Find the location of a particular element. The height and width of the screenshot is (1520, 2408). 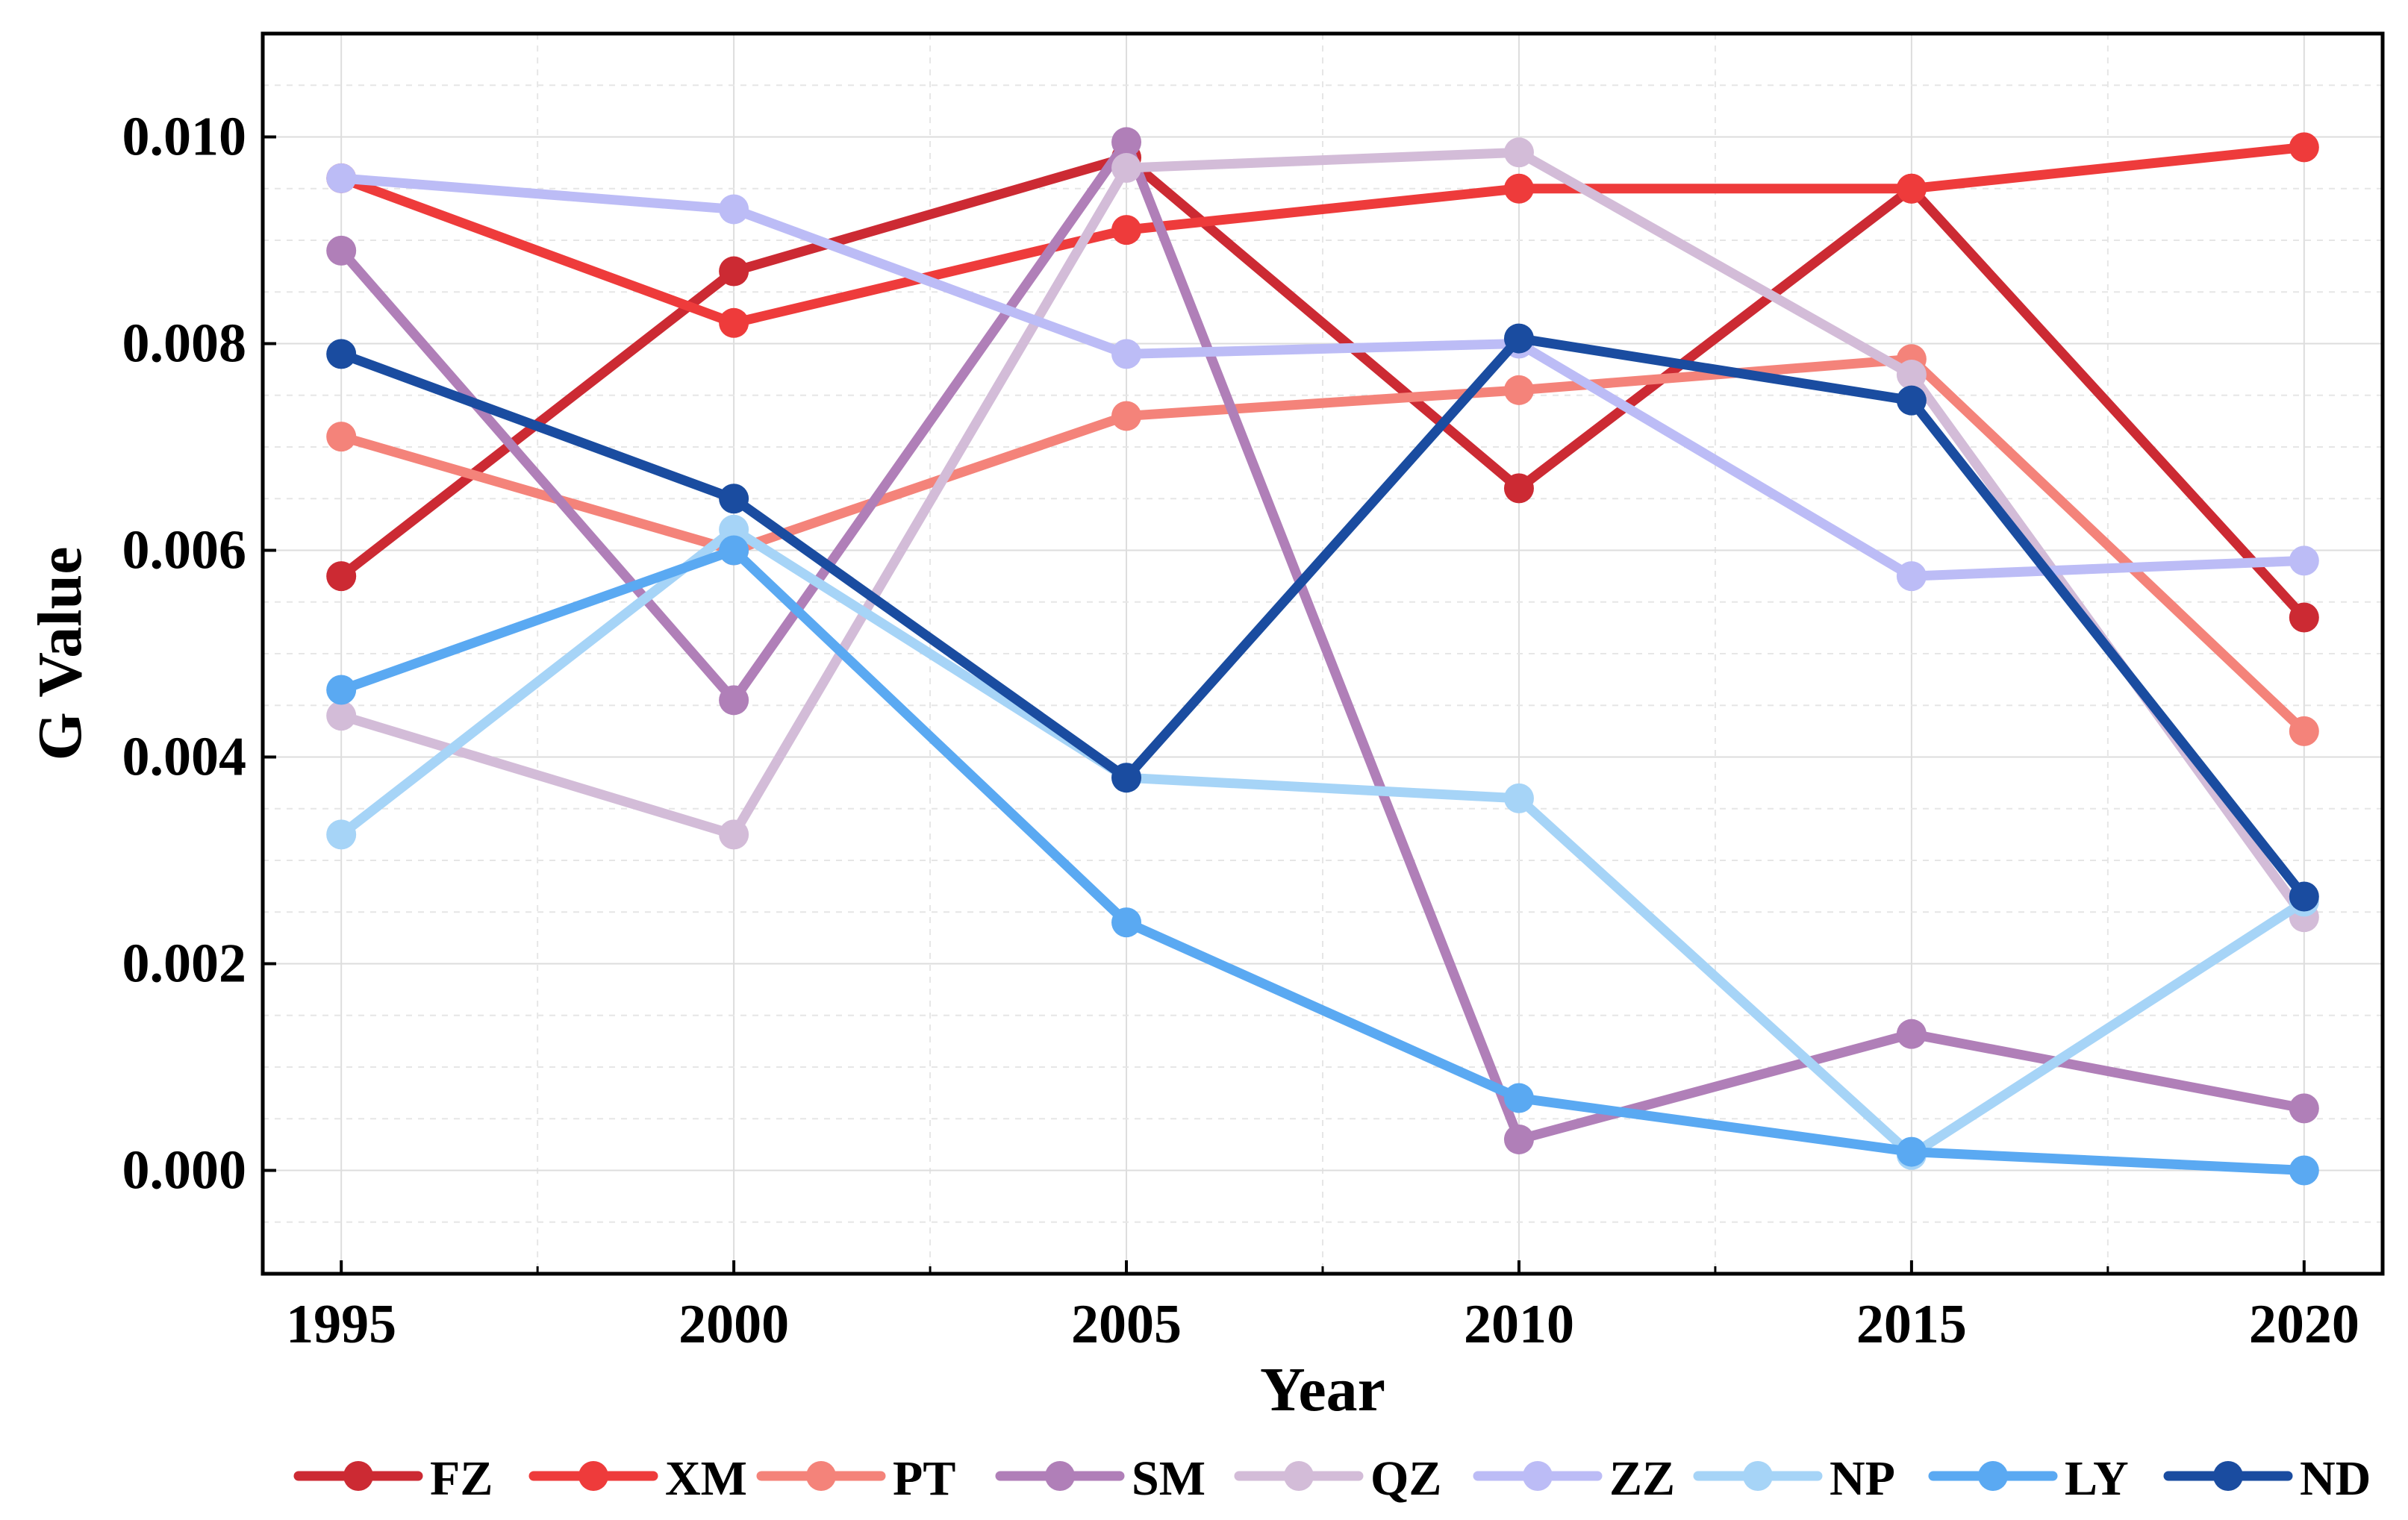

legend-label: ND is located at coordinates (2335, 1478).